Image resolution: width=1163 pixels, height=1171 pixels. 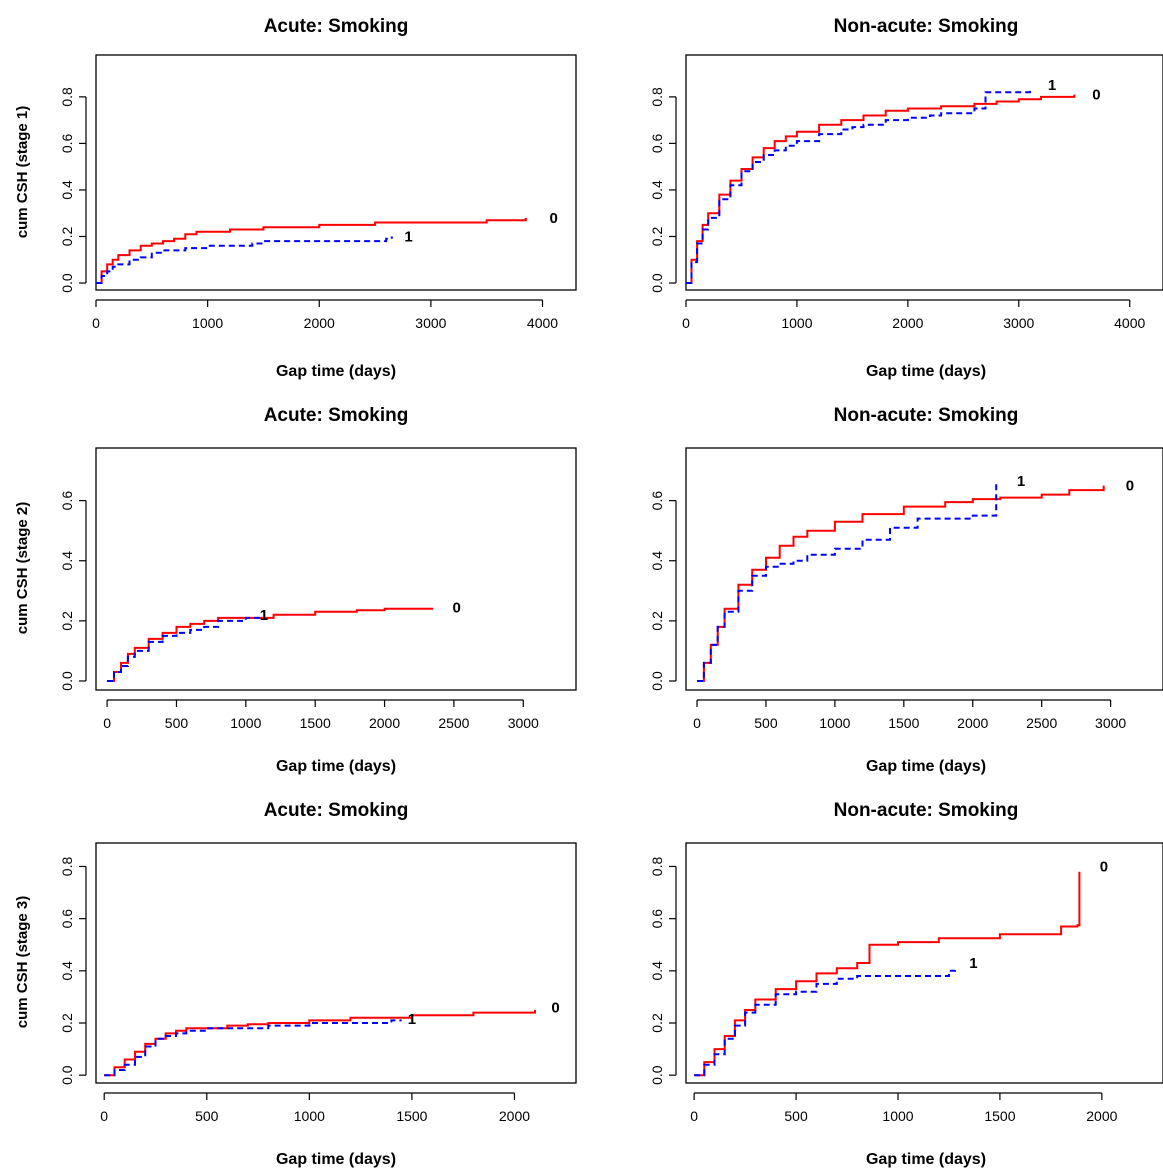 I want to click on panel-6-y-axis: 0.0 0.2 0.4 0.6 0.8, so click(x=663, y=971).